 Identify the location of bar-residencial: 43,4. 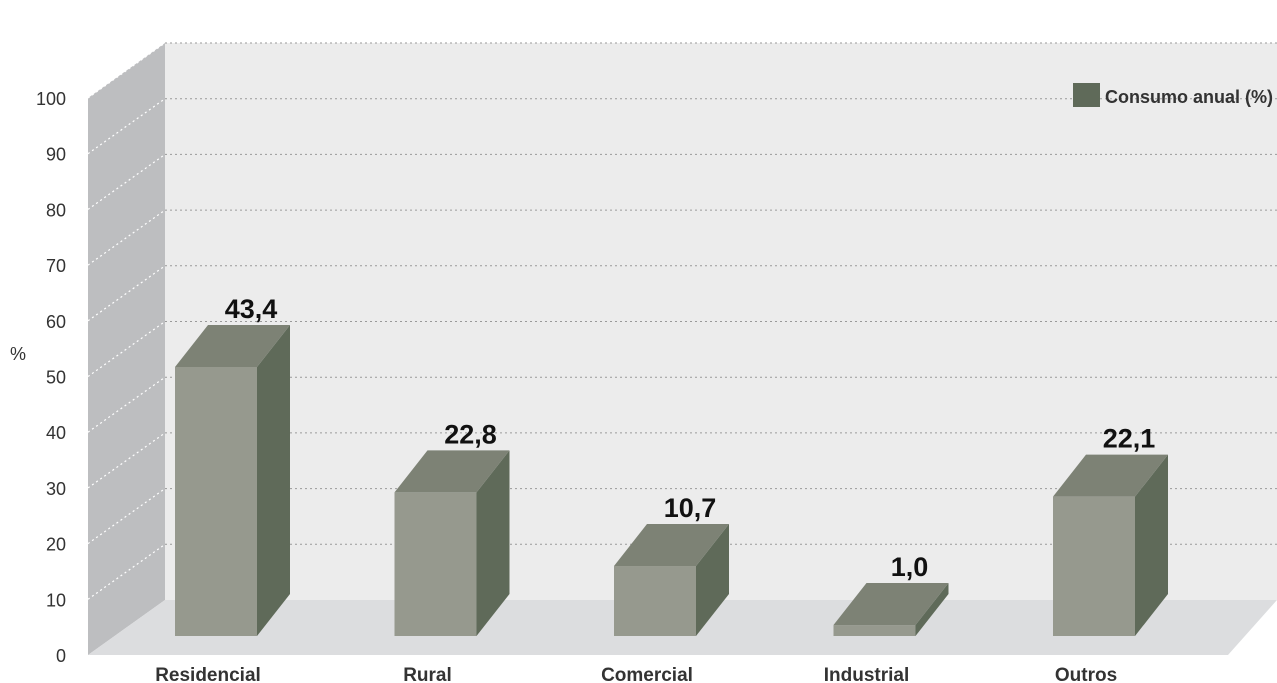
(232, 465).